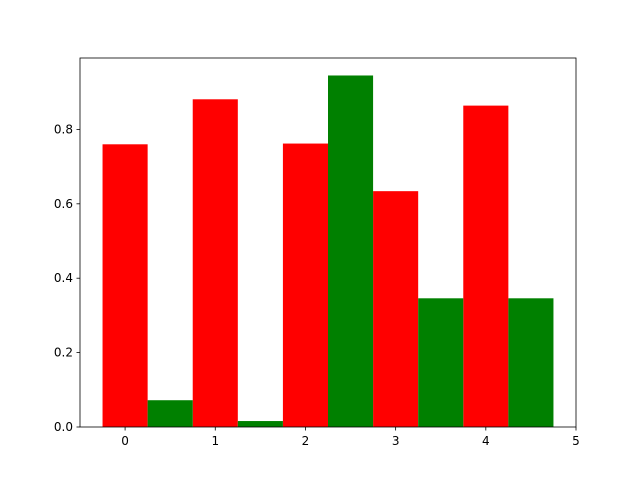 This screenshot has height=480, width=640. I want to click on y-tick-label: 0.4, so click(63, 278).